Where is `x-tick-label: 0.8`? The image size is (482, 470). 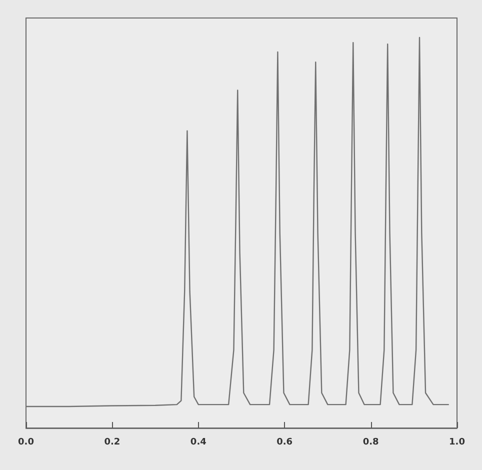
x-tick-label: 0.8 is located at coordinates (370, 443).